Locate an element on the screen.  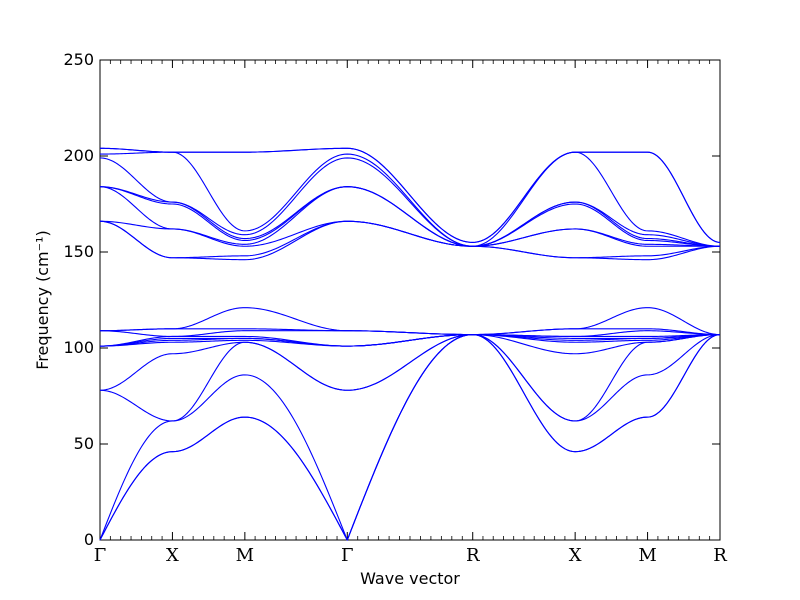
y-tick-label: 0 is located at coordinates (89, 539).